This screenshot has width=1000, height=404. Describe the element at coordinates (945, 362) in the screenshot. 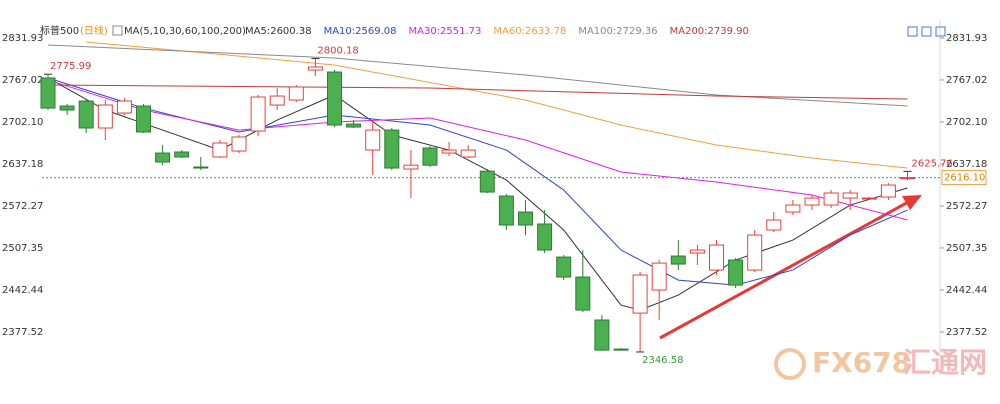

I see `watermark: 汇通网` at that location.